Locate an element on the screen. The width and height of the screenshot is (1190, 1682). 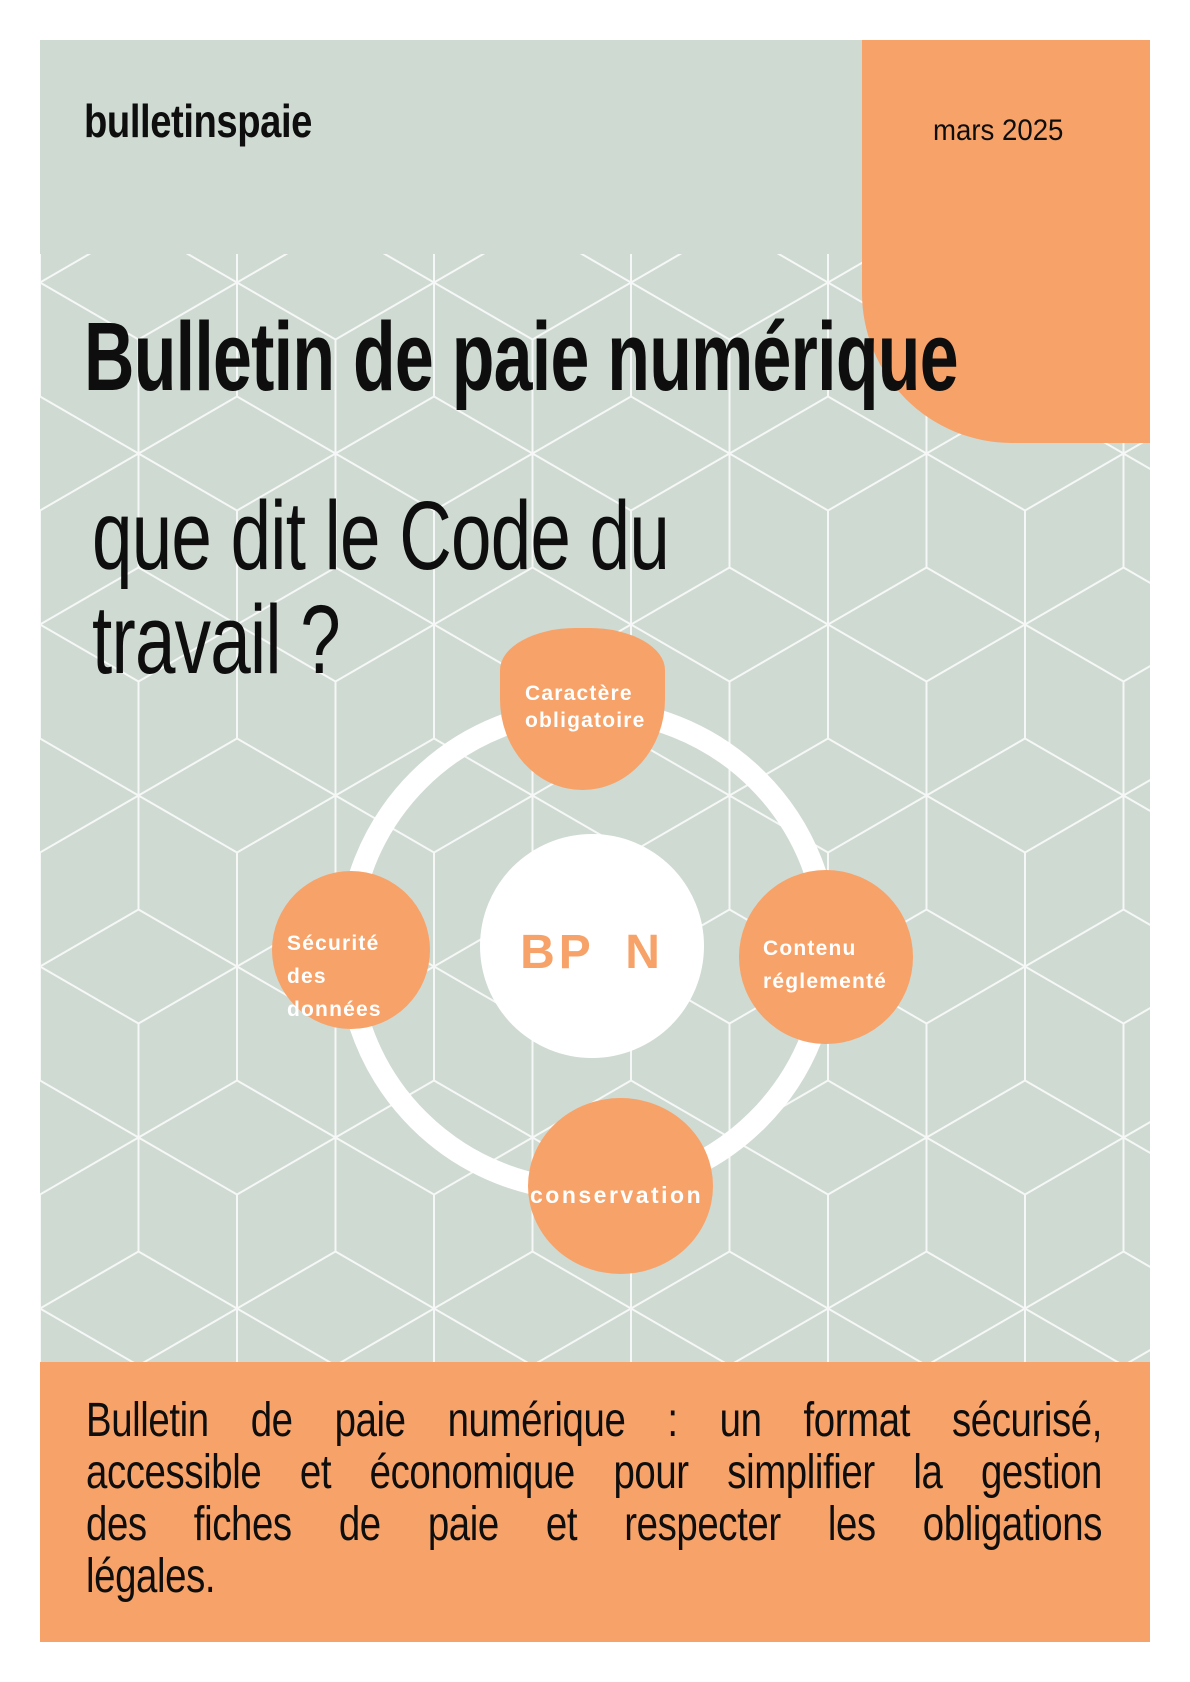
issue-date: mars 2025 is located at coordinates (998, 130).